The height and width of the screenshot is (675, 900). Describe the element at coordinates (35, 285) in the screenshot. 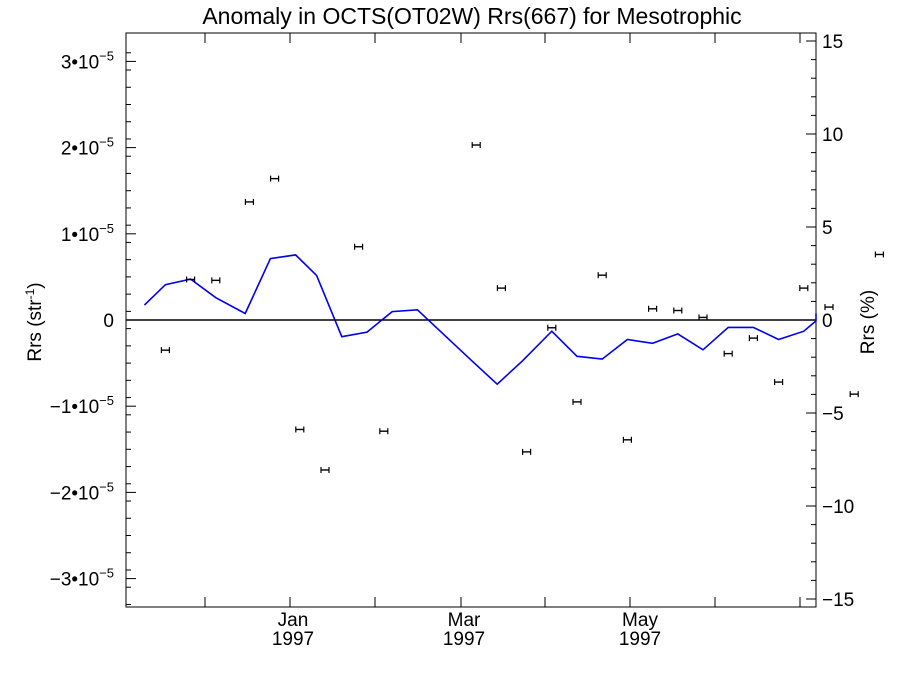

I see `left-axis-title-close: )` at that location.